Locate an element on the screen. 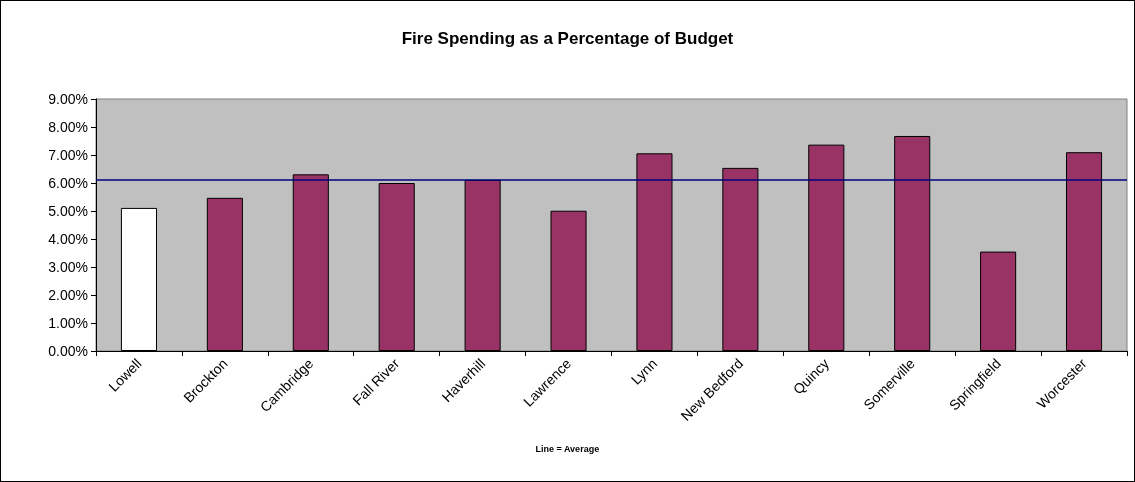  y-tick-label: 9.00% is located at coordinates (68, 99).